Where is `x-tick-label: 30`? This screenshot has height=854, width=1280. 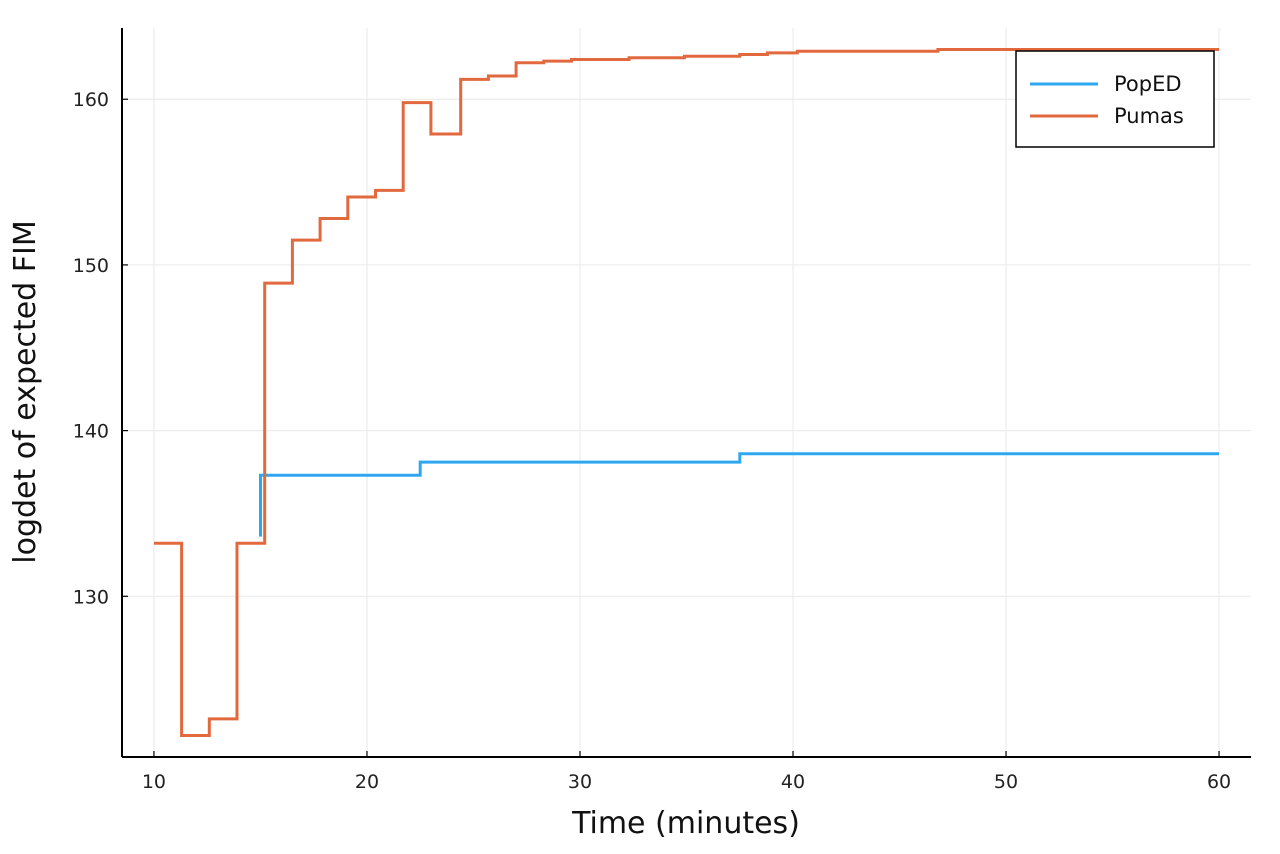
x-tick-label: 30 is located at coordinates (580, 782).